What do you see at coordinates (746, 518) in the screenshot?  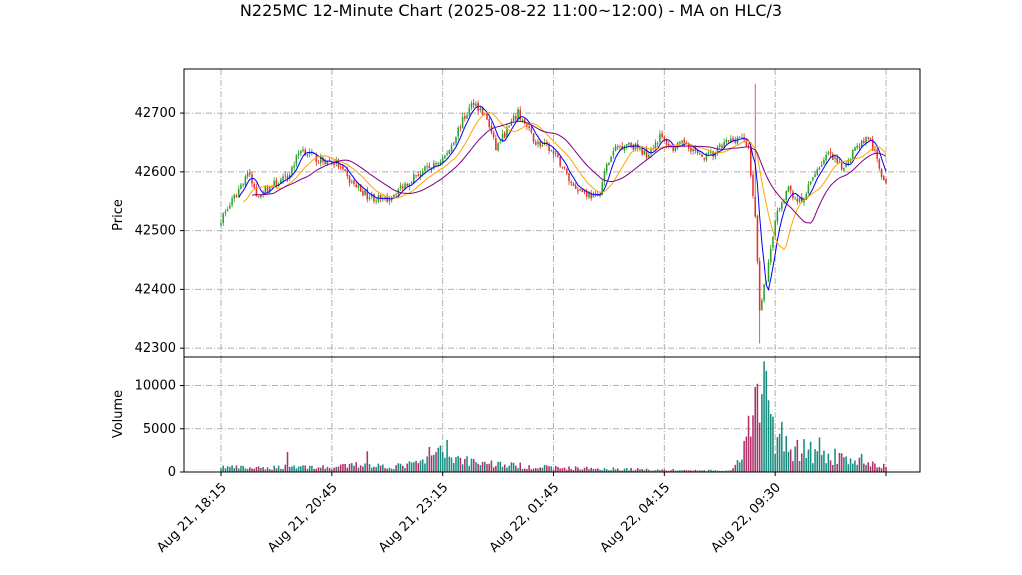 I see `x-tick-label: Aug 22, 09:30` at bounding box center [746, 518].